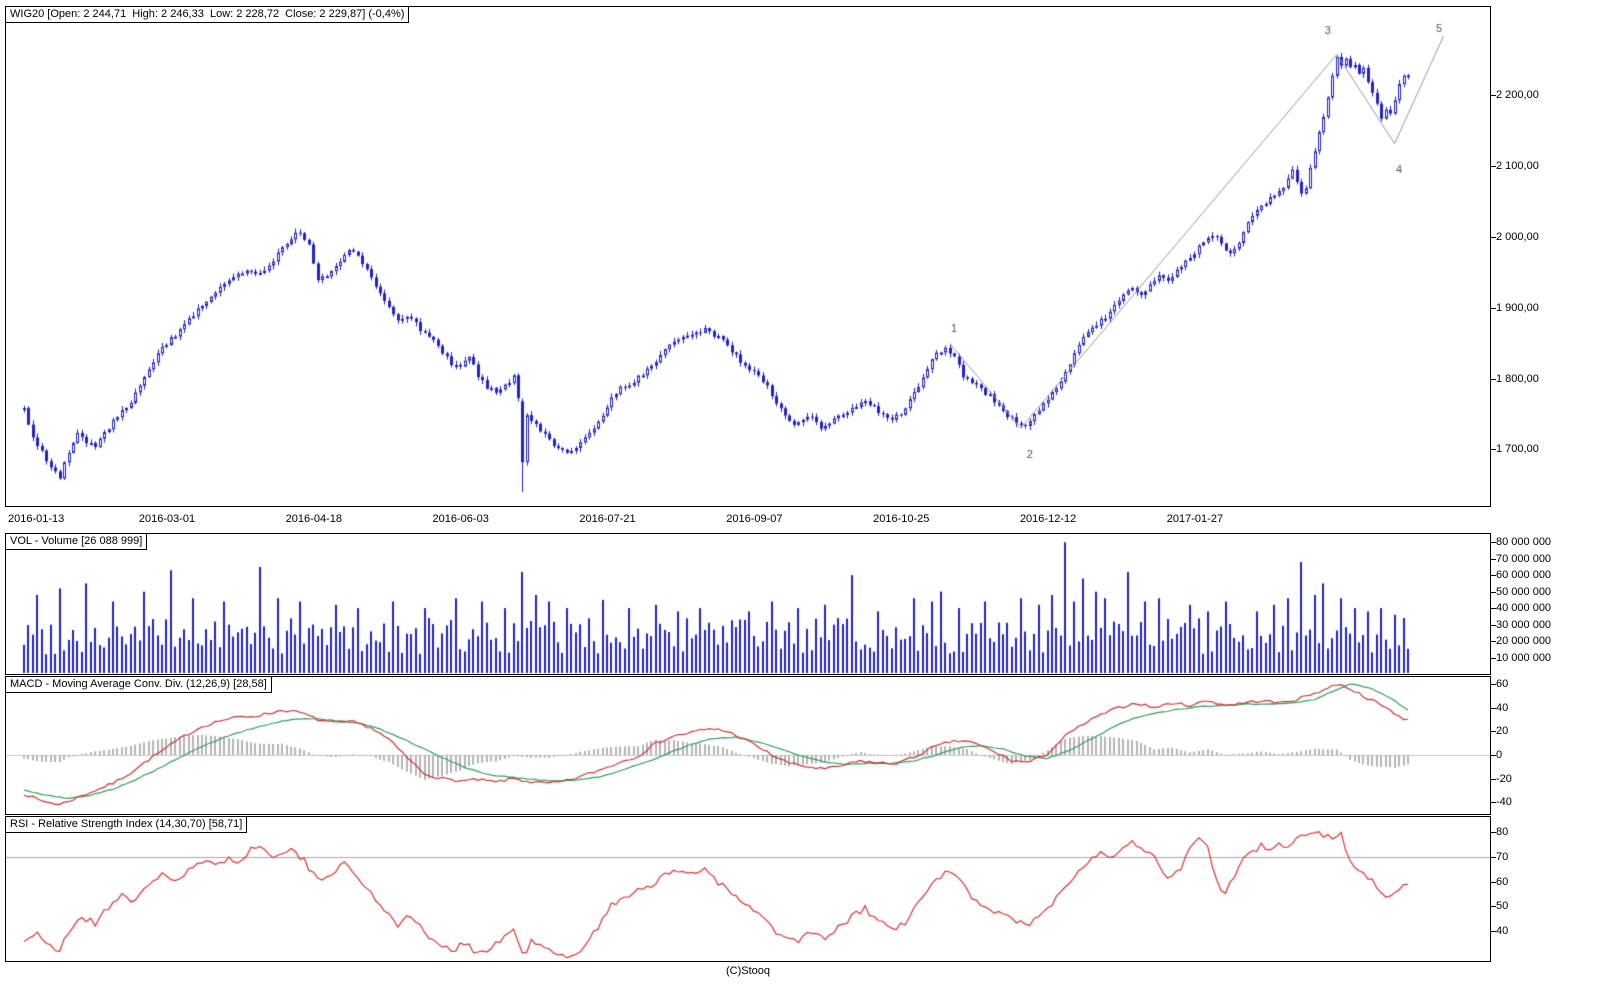 This screenshot has width=1600, height=1000. What do you see at coordinates (1515, 237) in the screenshot?
I see `y-tick-label: 2 000,00` at bounding box center [1515, 237].